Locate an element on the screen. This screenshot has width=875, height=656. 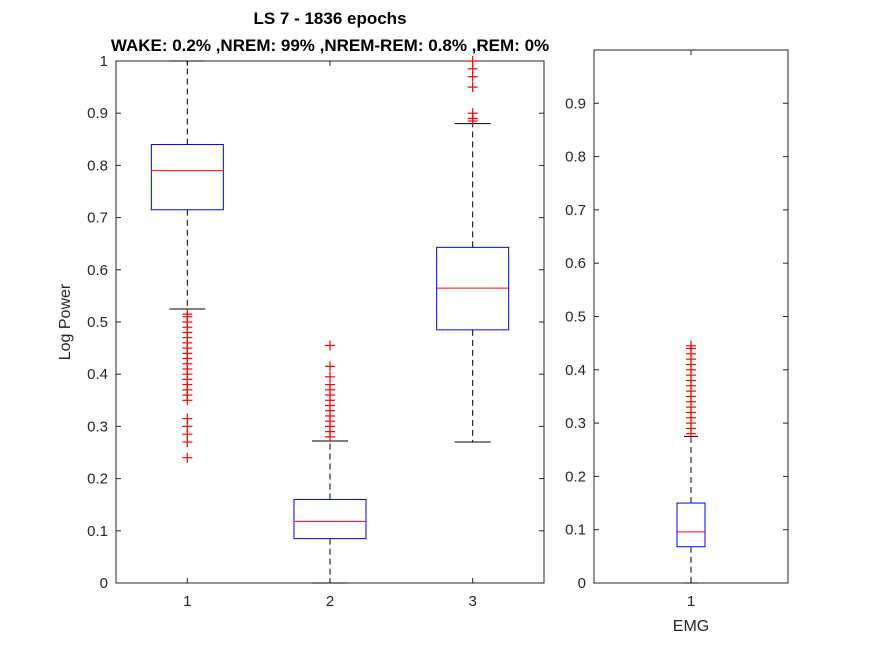
chart-title: LS 7 - 1836 epochs is located at coordinates (329, 18).